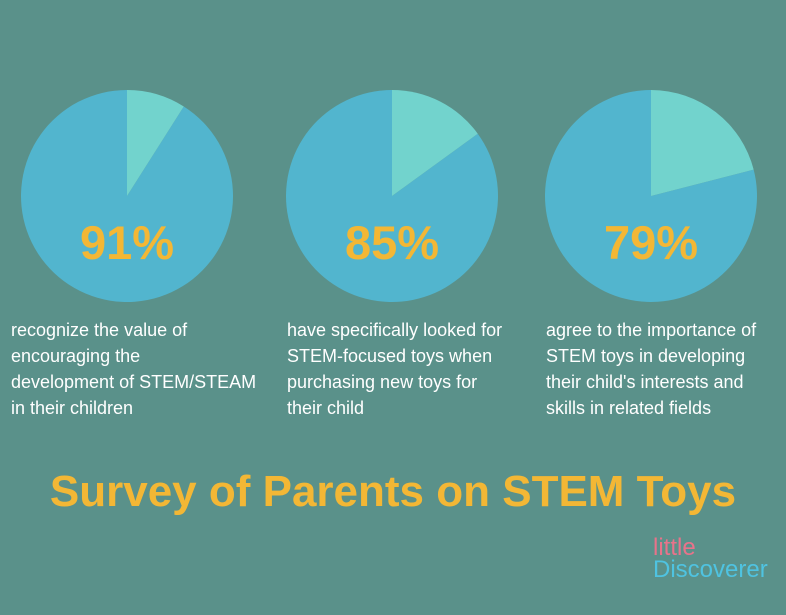 Image resolution: width=786 pixels, height=615 pixels. What do you see at coordinates (674, 547) in the screenshot?
I see `logo-word-little: little` at bounding box center [674, 547].